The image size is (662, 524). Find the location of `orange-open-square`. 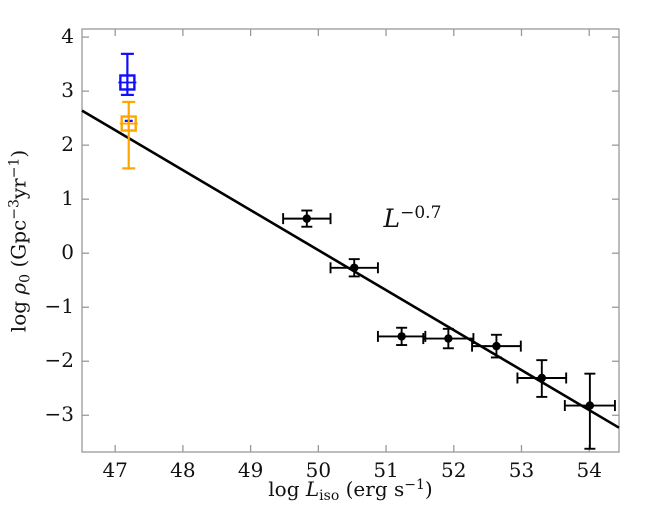

orange-open-square is located at coordinates (128, 135).